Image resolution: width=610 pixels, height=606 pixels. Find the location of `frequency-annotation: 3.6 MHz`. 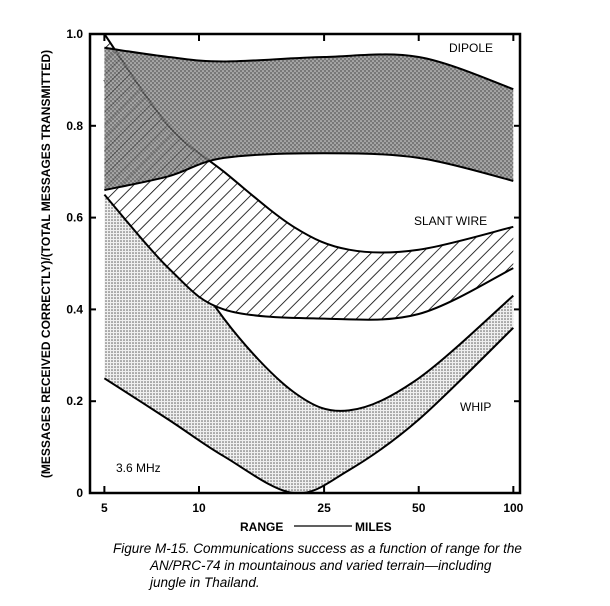

frequency-annotation: 3.6 MHz is located at coordinates (138, 468).